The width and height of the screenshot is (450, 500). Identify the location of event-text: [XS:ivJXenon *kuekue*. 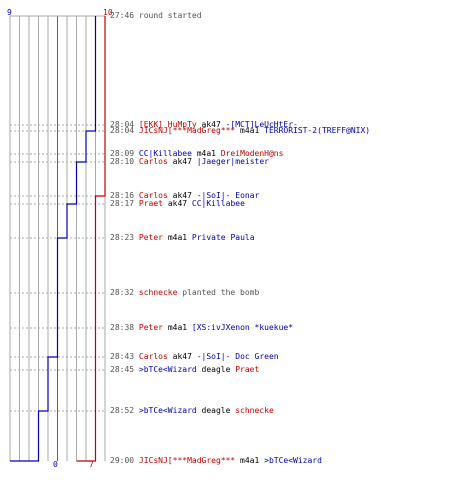
(242, 327).